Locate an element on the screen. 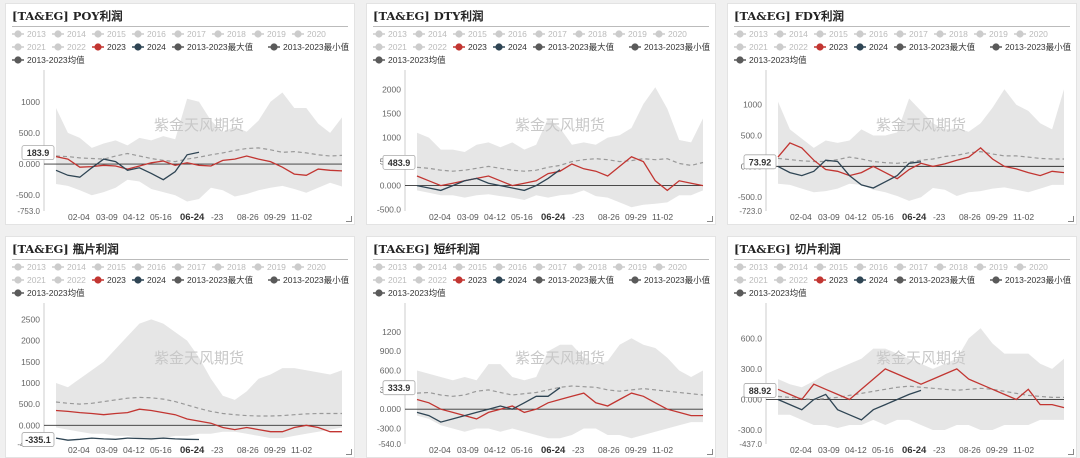  legend-label: 2016 is located at coordinates (878, 267).